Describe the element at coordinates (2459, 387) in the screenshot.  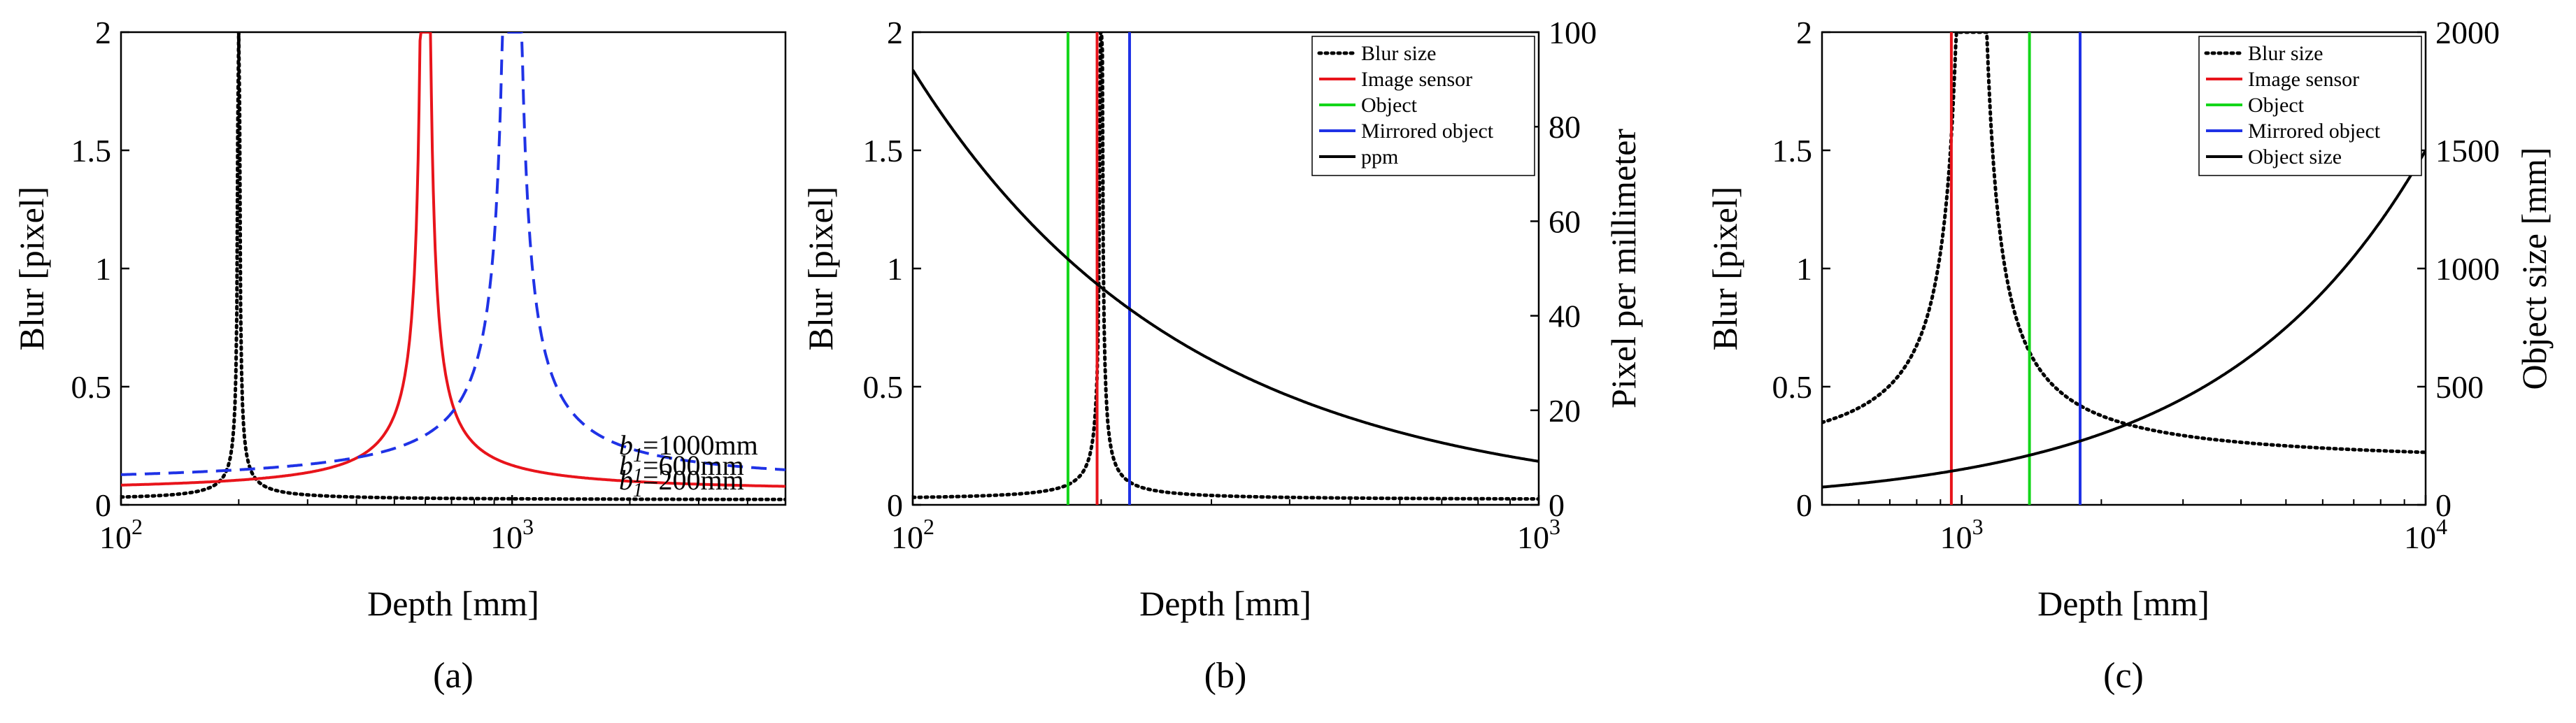
I see `y2-tick-label: 500` at that location.